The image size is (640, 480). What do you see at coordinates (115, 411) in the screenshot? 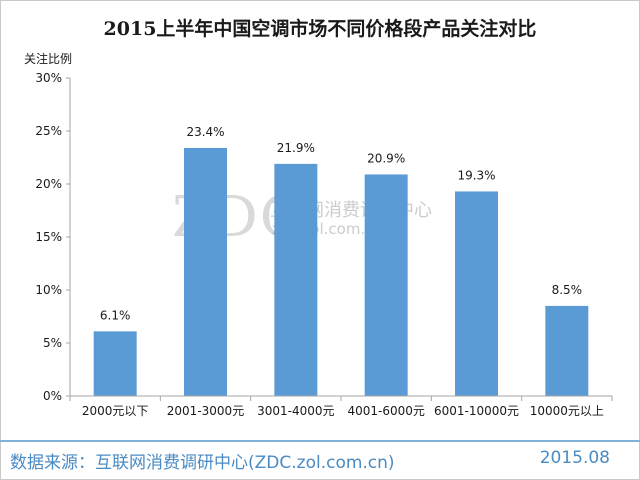
I see `x-tick-label: 2000元以下` at bounding box center [115, 411].